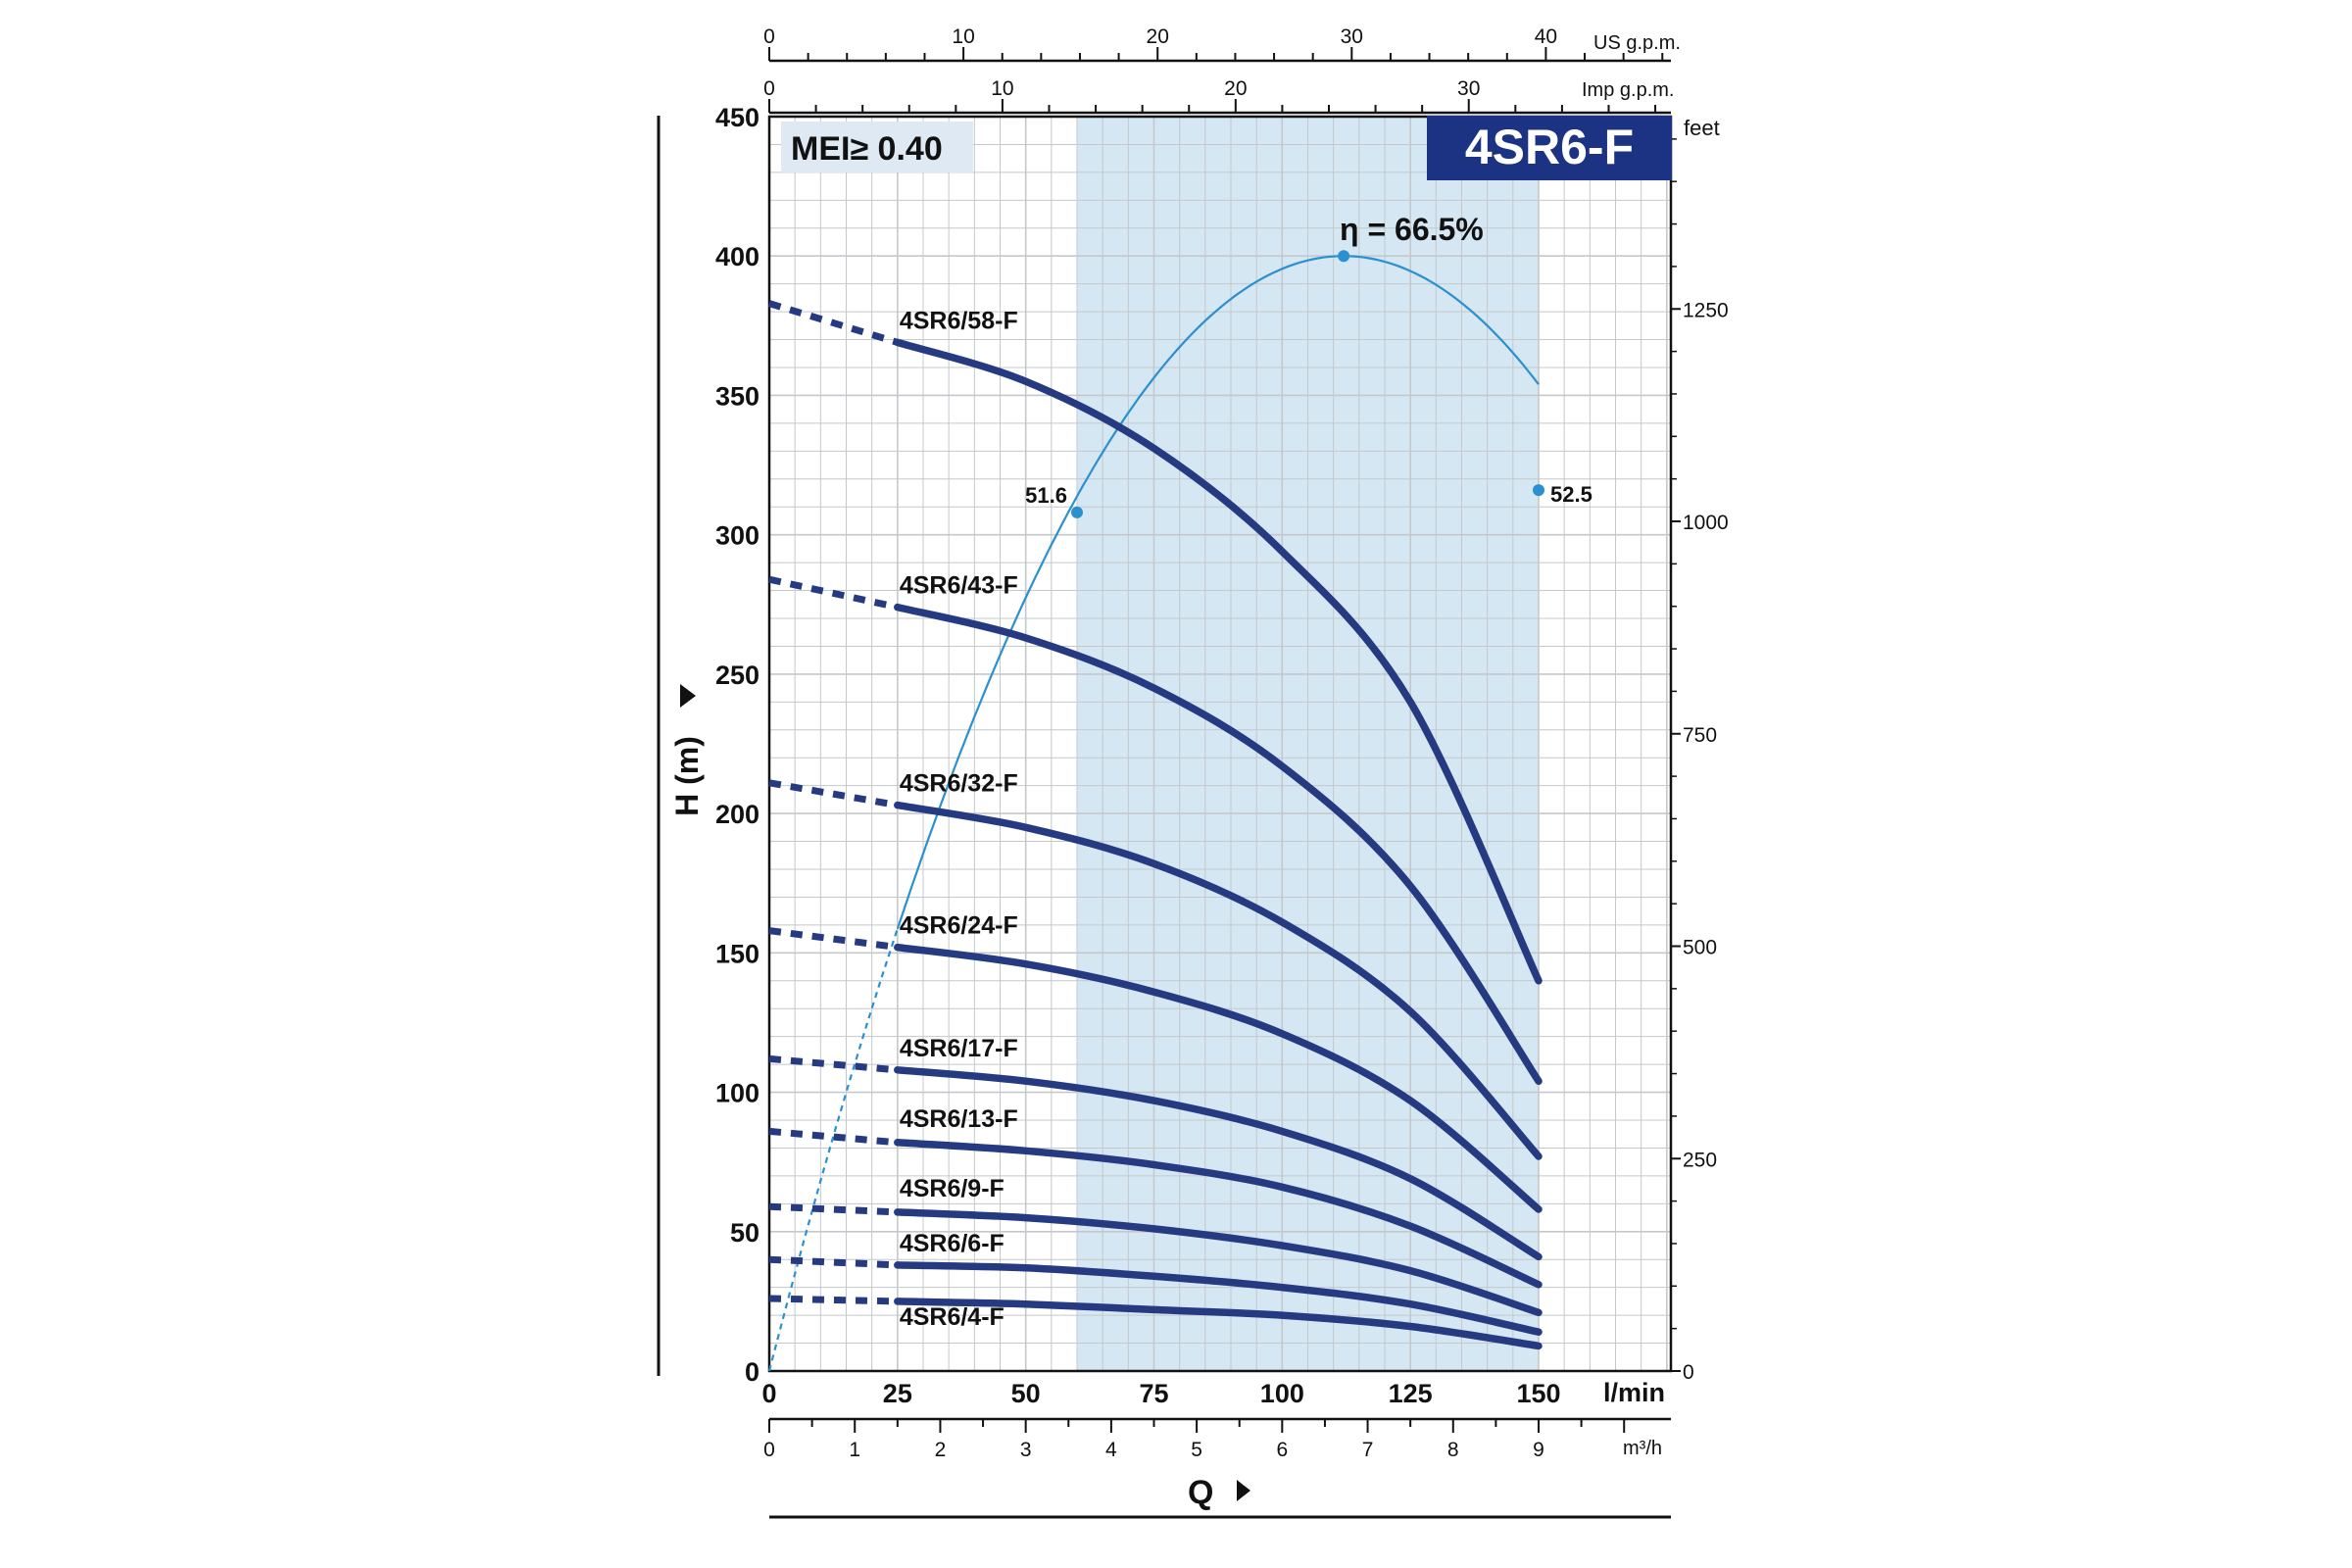 The image size is (2352, 1568). Describe the element at coordinates (1200, 1492) in the screenshot. I see `x-axis-title: Q` at that location.